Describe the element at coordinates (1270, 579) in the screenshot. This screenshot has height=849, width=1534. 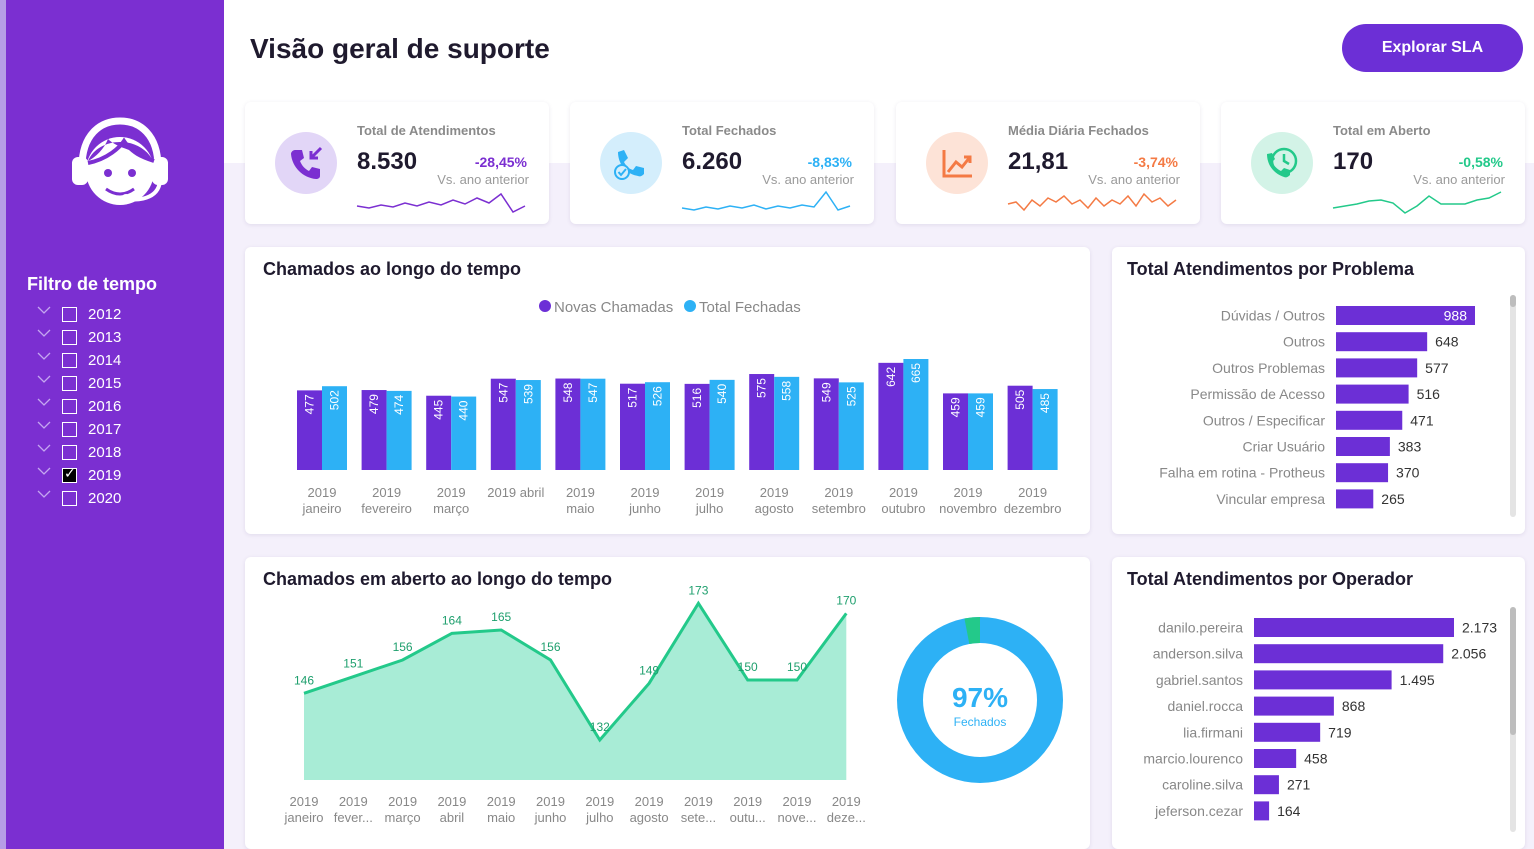
I see `panel-title: Total Atendimentos por Operador` at that location.